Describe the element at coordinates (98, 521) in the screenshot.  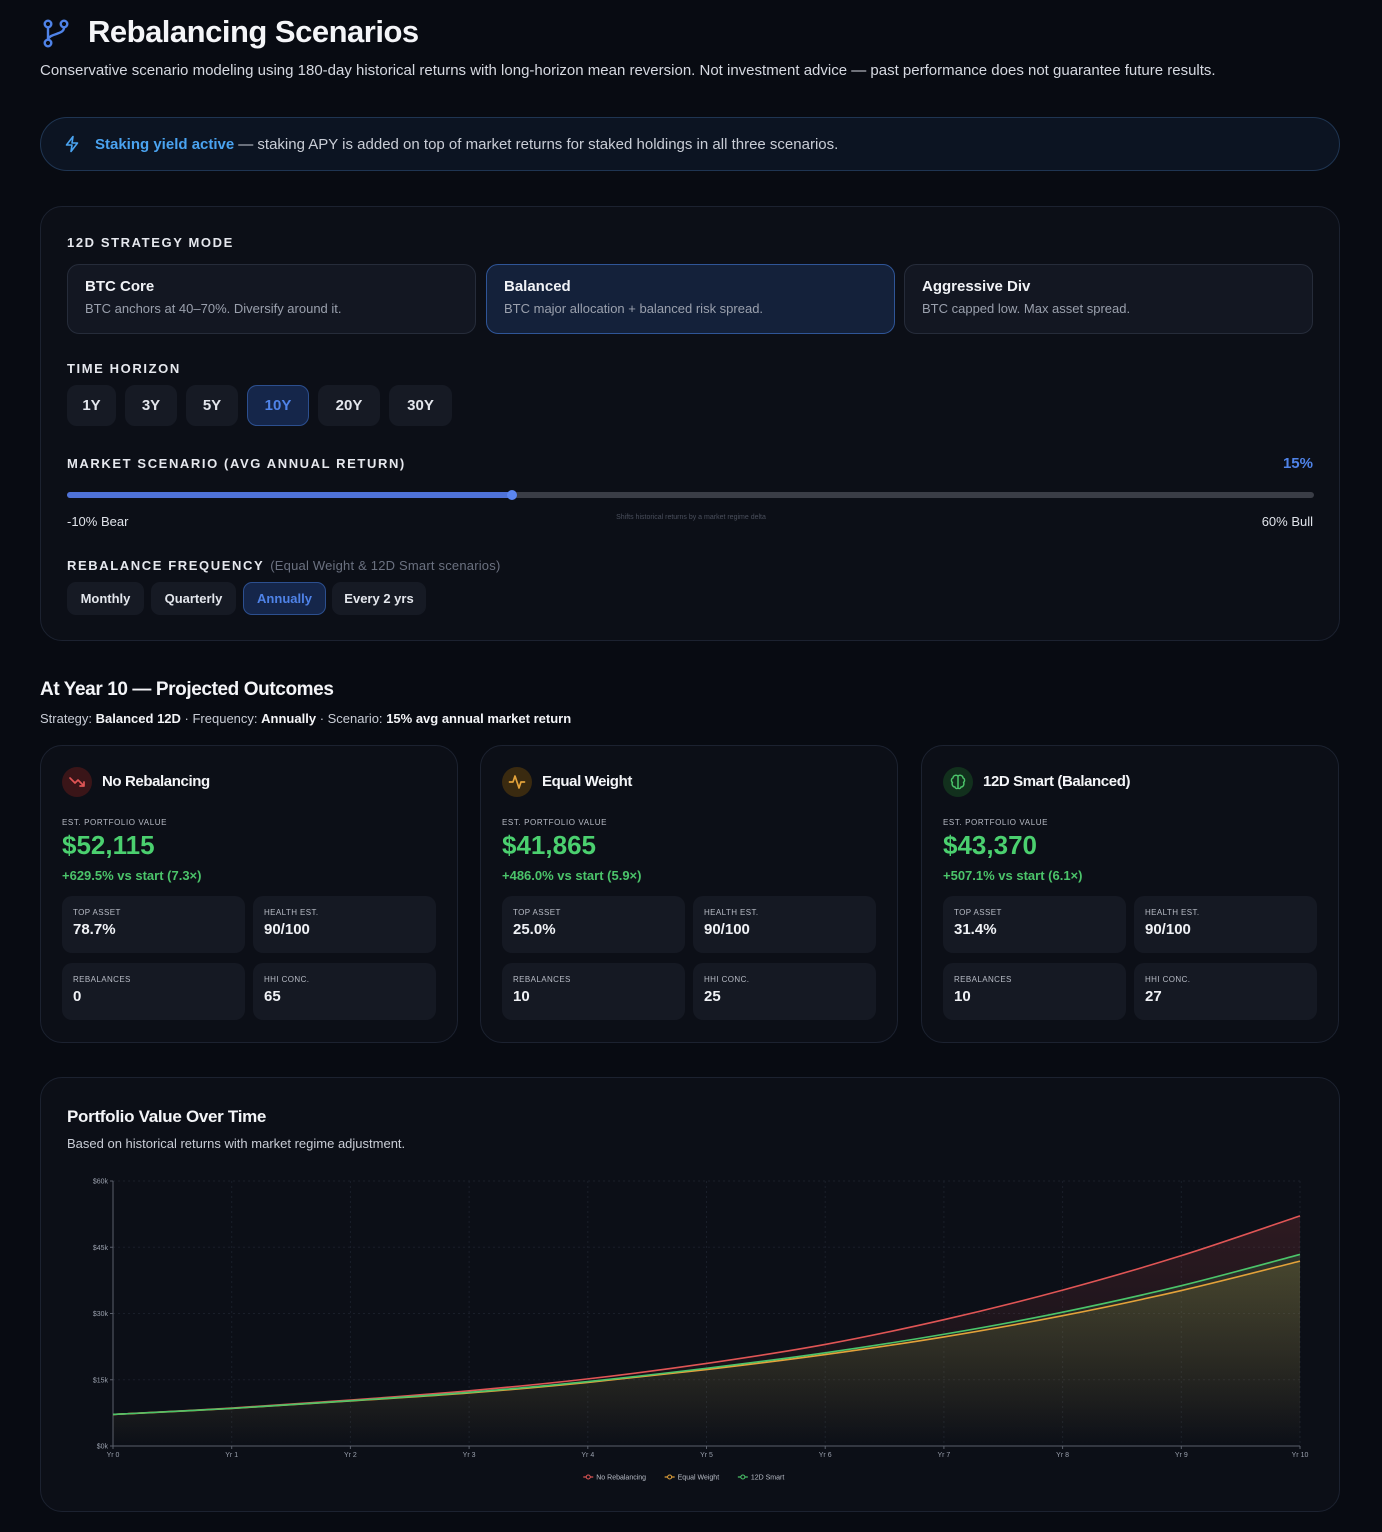
I see `slider-min-label: -10% Bear` at that location.